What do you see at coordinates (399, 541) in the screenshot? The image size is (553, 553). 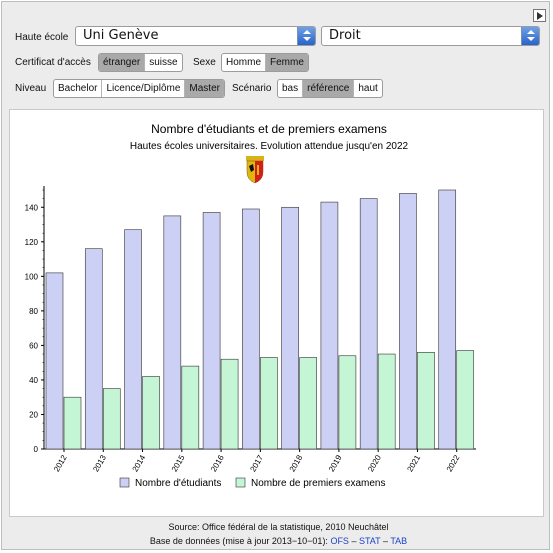 I see `tab-link: TAB` at bounding box center [399, 541].